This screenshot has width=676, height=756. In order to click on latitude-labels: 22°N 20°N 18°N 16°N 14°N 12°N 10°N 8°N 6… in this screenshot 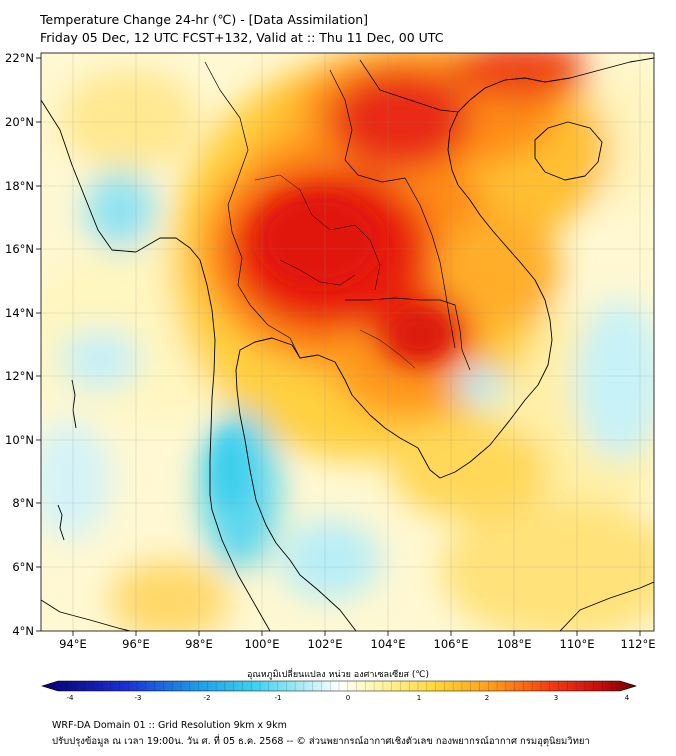, I will do `click(19, 344)`.